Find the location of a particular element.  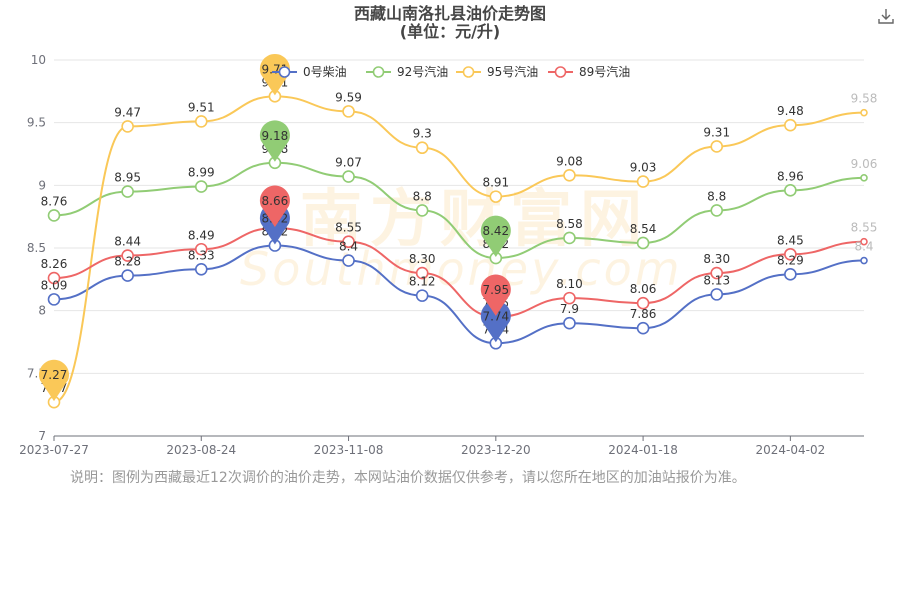

data-label: 8.96 is located at coordinates (790, 176).